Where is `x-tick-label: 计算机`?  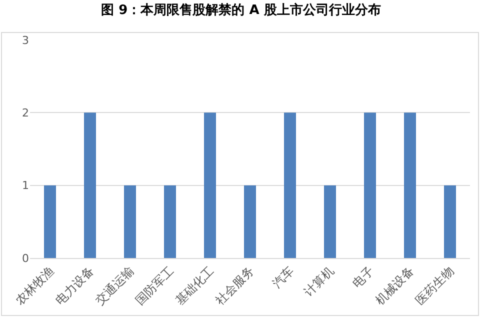 x-tick-label: 计算机 is located at coordinates (318, 282).